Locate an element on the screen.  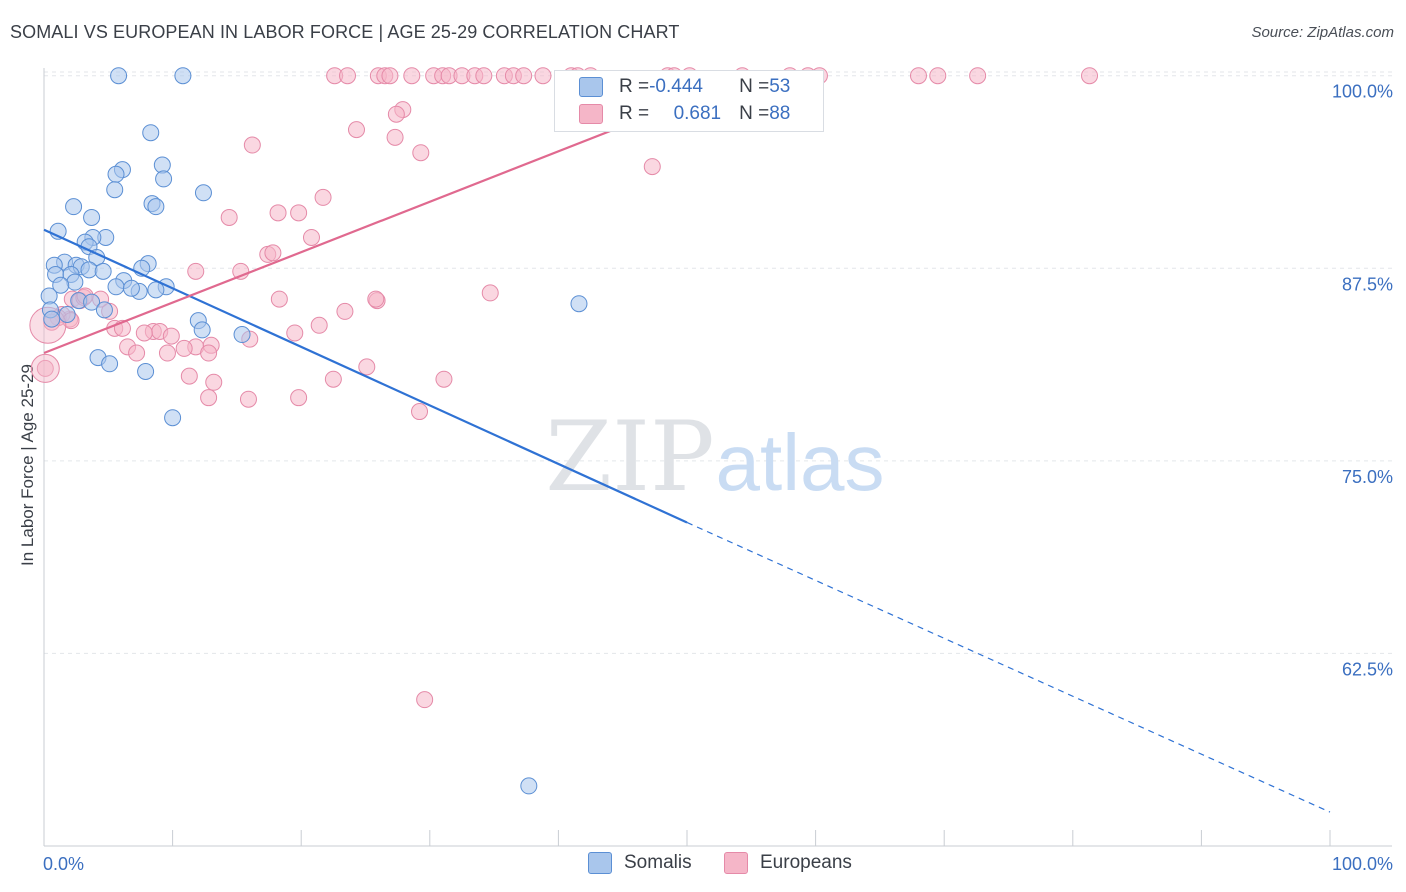
legend-r-value-somalis: -0.444 is located at coordinates (676, 86).